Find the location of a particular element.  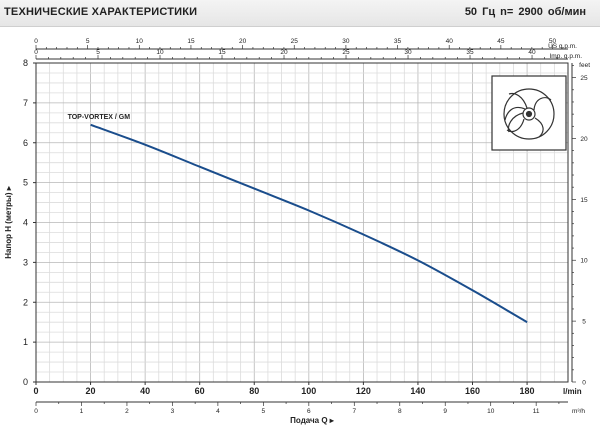

m3h-tick-label: 2 is located at coordinates (127, 411).